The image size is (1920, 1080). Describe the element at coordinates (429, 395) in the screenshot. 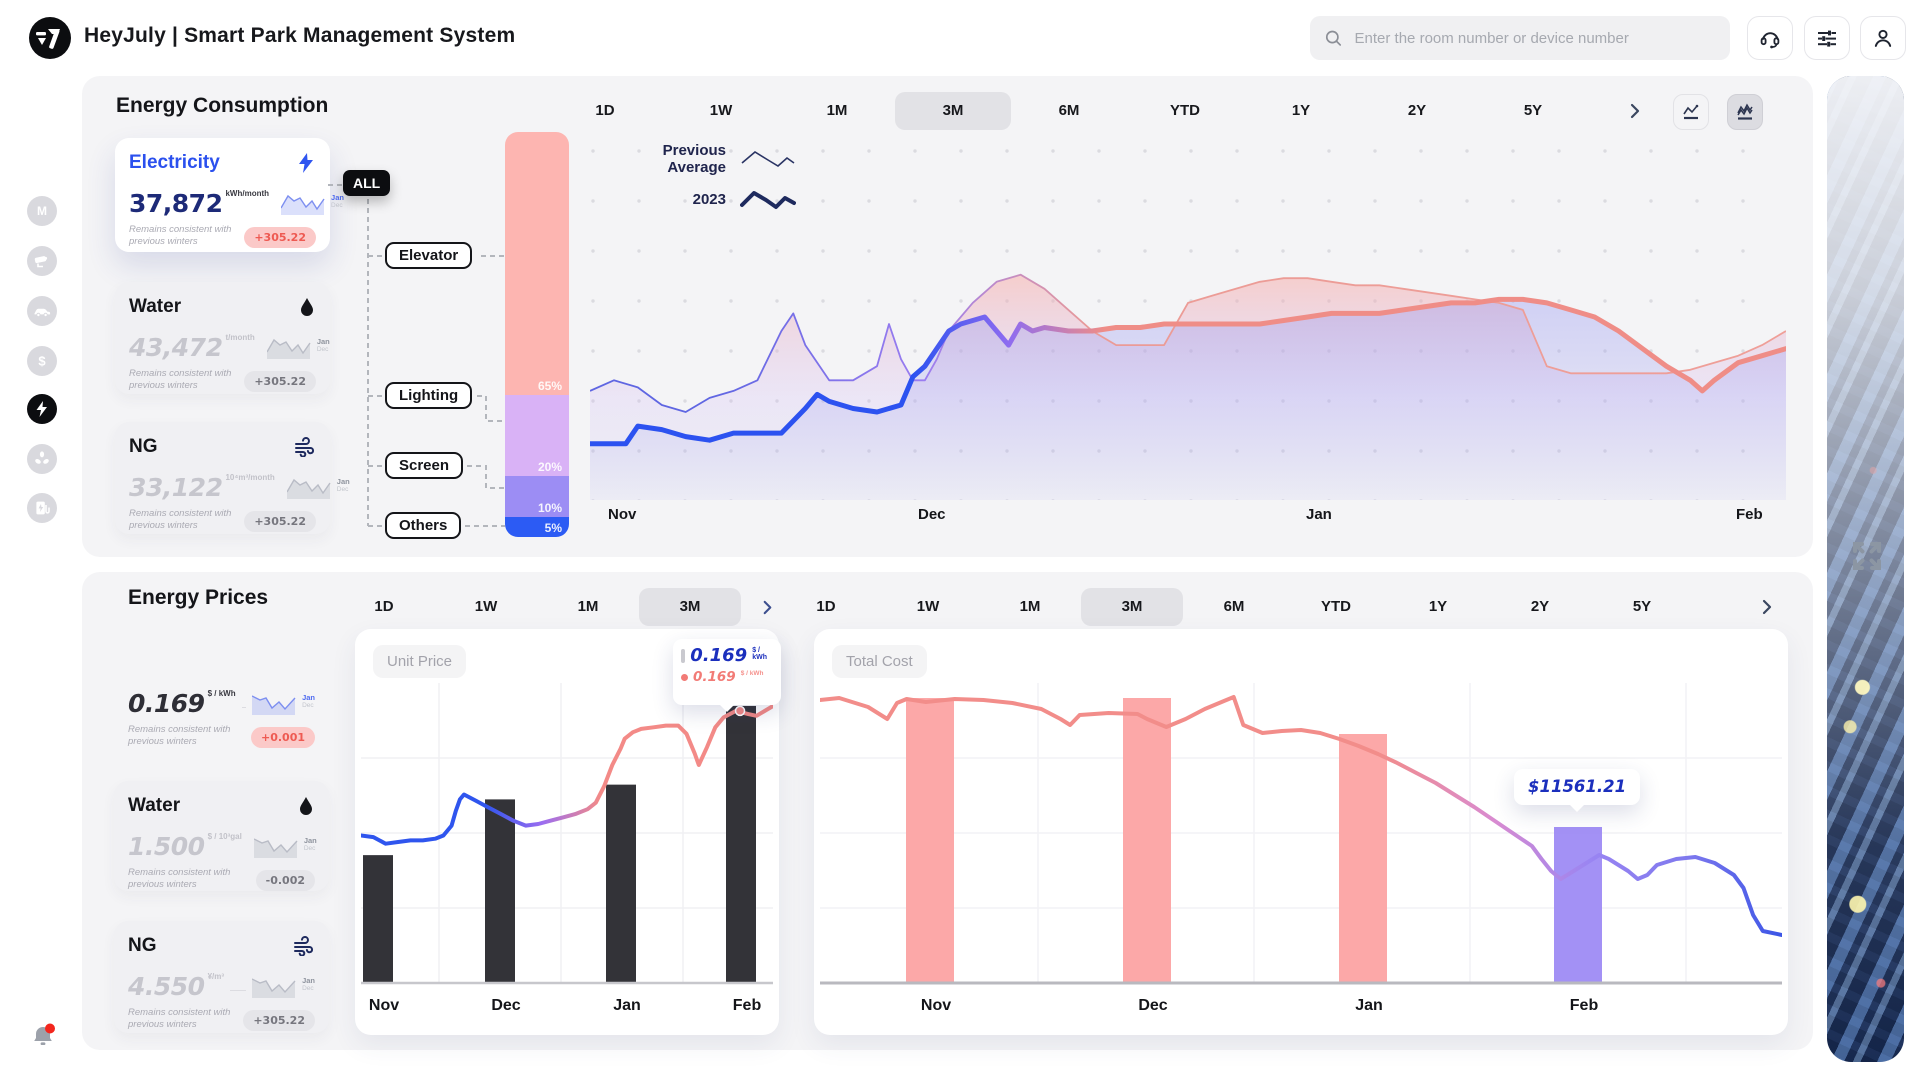

I see `breakdown-label-lighting: Lighting` at that location.